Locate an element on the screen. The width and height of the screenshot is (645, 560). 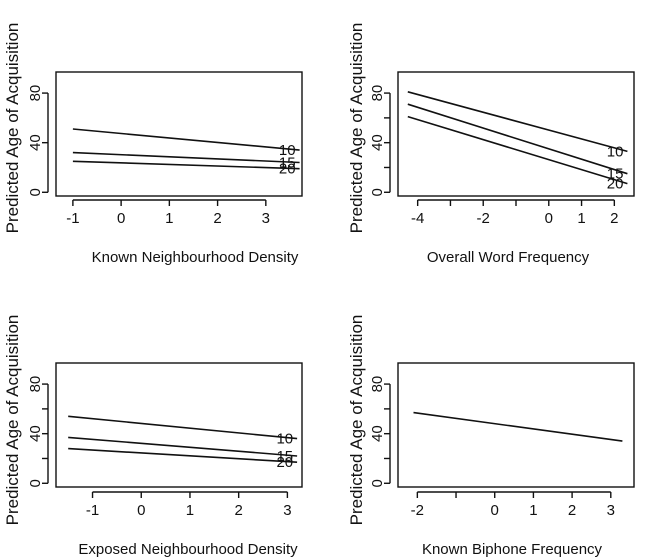
x-axis-label: Known Biphone Frequency is located at coordinates (512, 549).